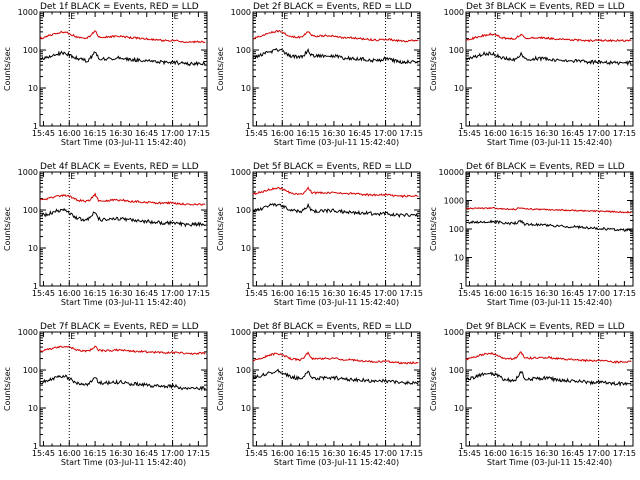 This screenshot has width=640, height=480. Describe the element at coordinates (119, 167) in the screenshot. I see `chart-title: Det 4f BLACK = Events, RED = LLD` at that location.